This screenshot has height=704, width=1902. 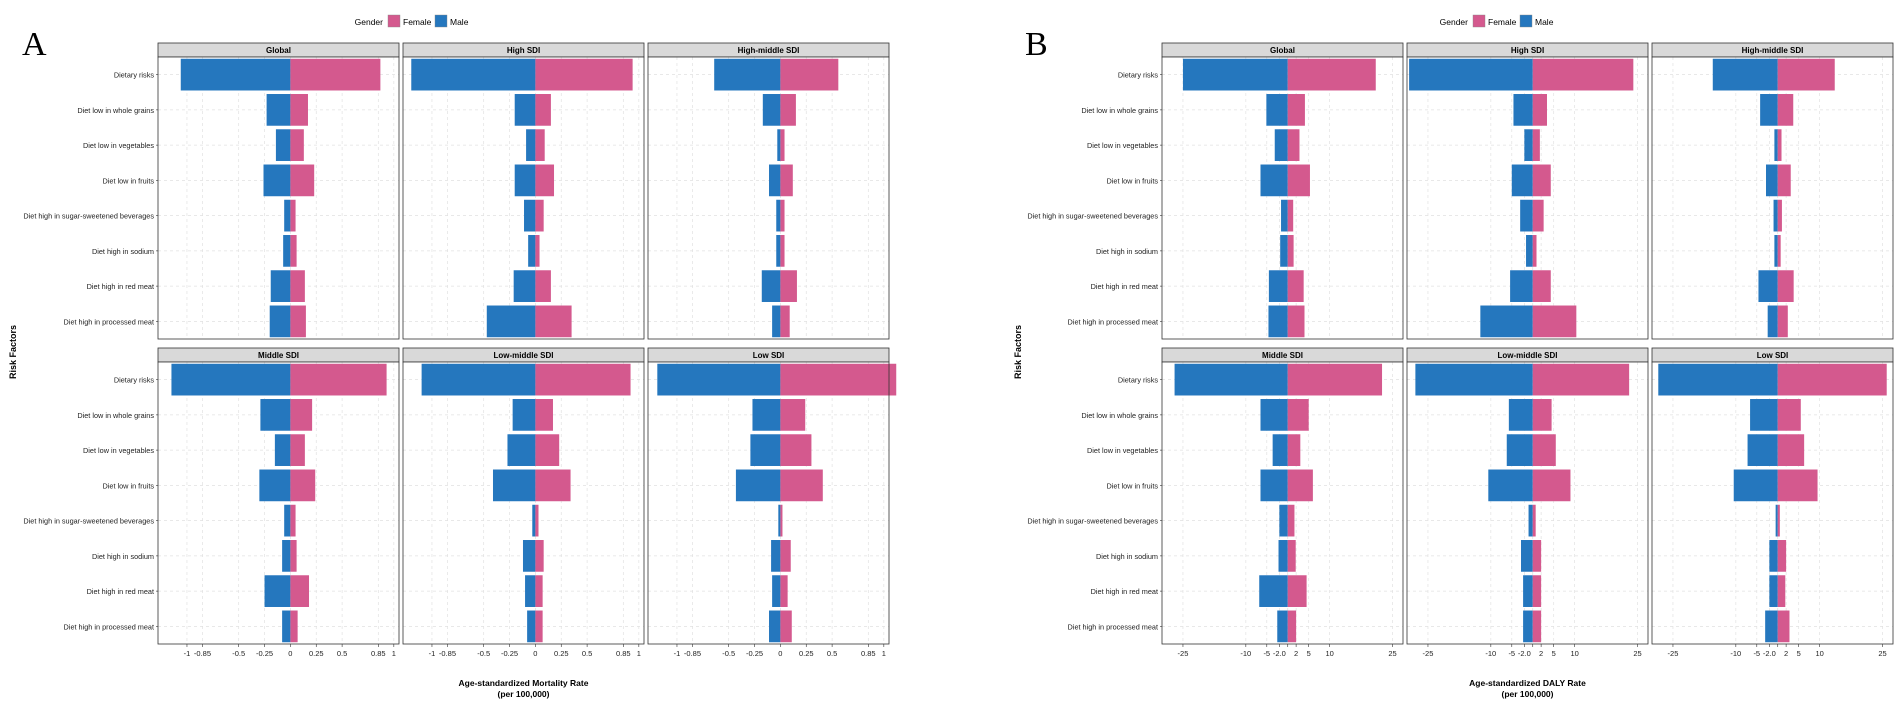 What do you see at coordinates (1554, 653) in the screenshot?
I see `x-tick-label: 5` at bounding box center [1554, 653].